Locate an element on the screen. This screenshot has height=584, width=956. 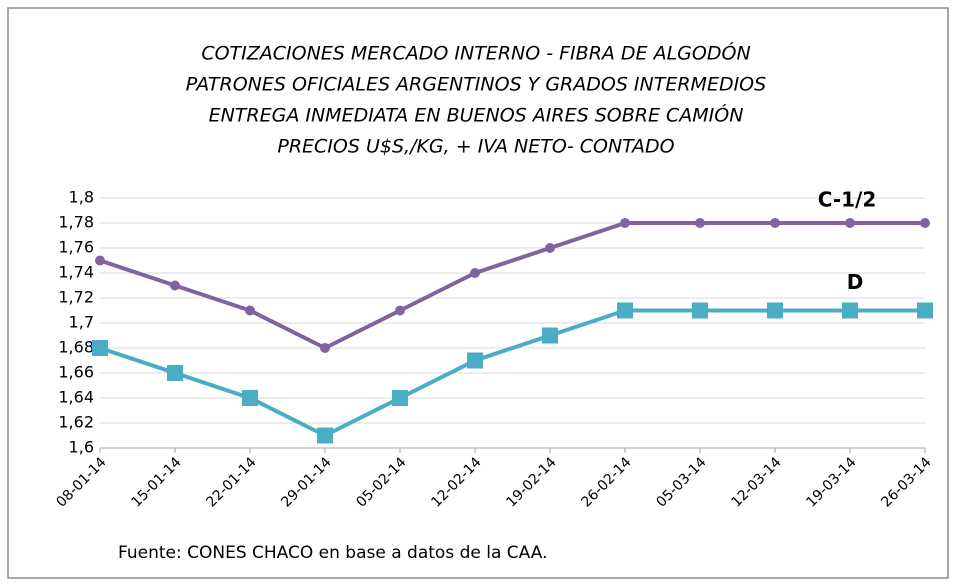
y-tick-label: 1,7 is located at coordinates (81, 322).